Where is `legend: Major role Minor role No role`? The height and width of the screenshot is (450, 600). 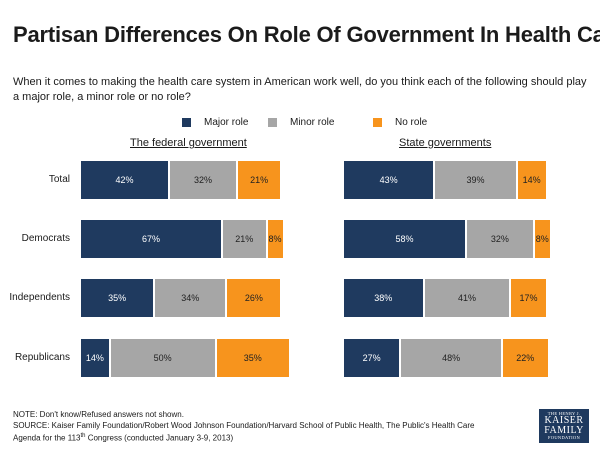 legend: Major role Minor role No role is located at coordinates (300, 124).